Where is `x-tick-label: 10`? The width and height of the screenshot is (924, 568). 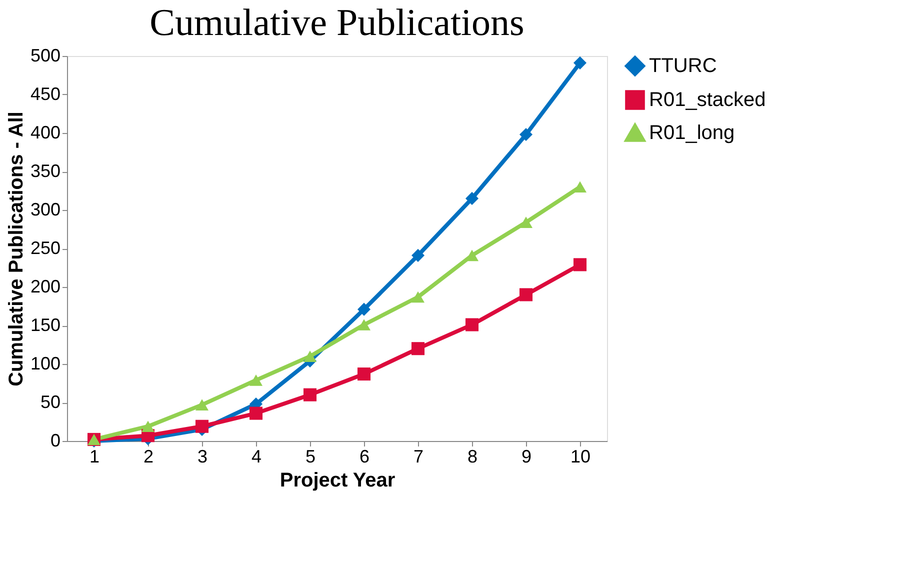
x-tick-label: 10 is located at coordinates (580, 456).